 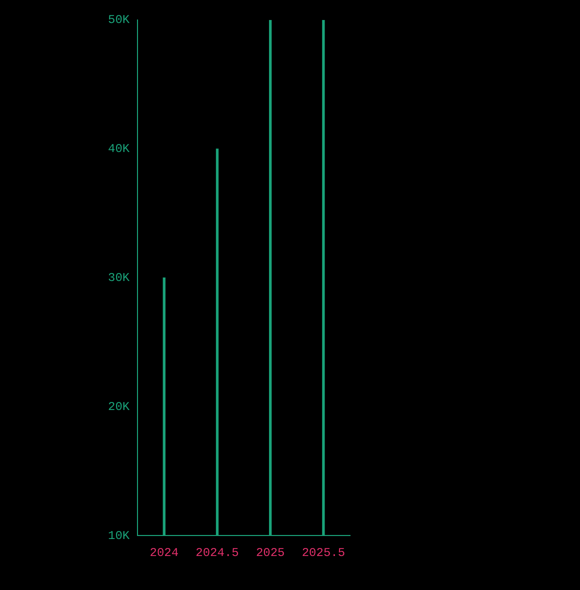 I want to click on x-tick-label: 2024.5, so click(x=217, y=553).